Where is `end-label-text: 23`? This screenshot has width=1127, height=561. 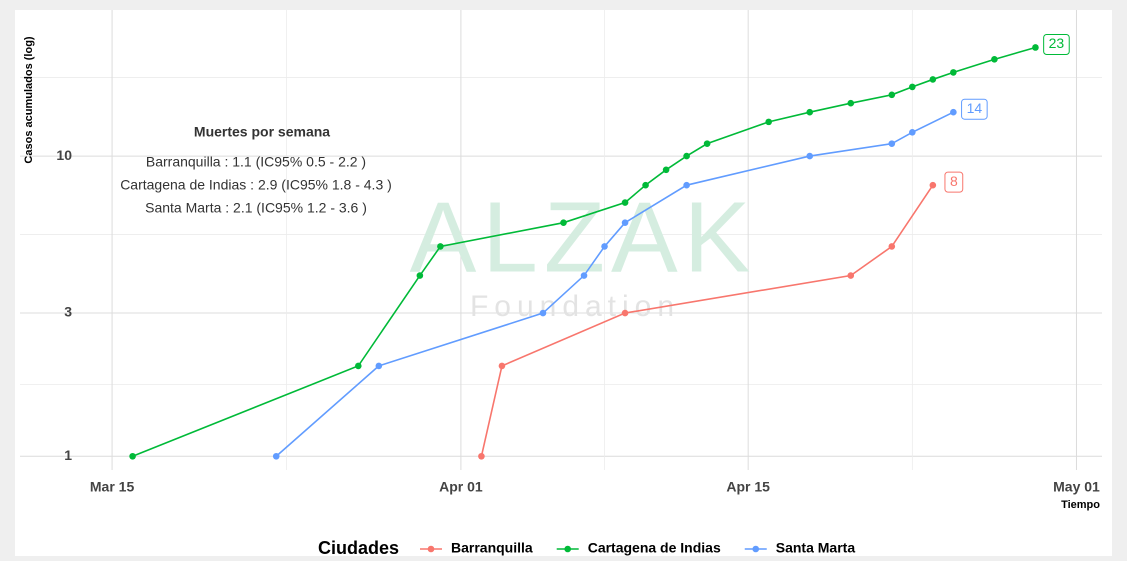 end-label-text: 23 is located at coordinates (1057, 43).